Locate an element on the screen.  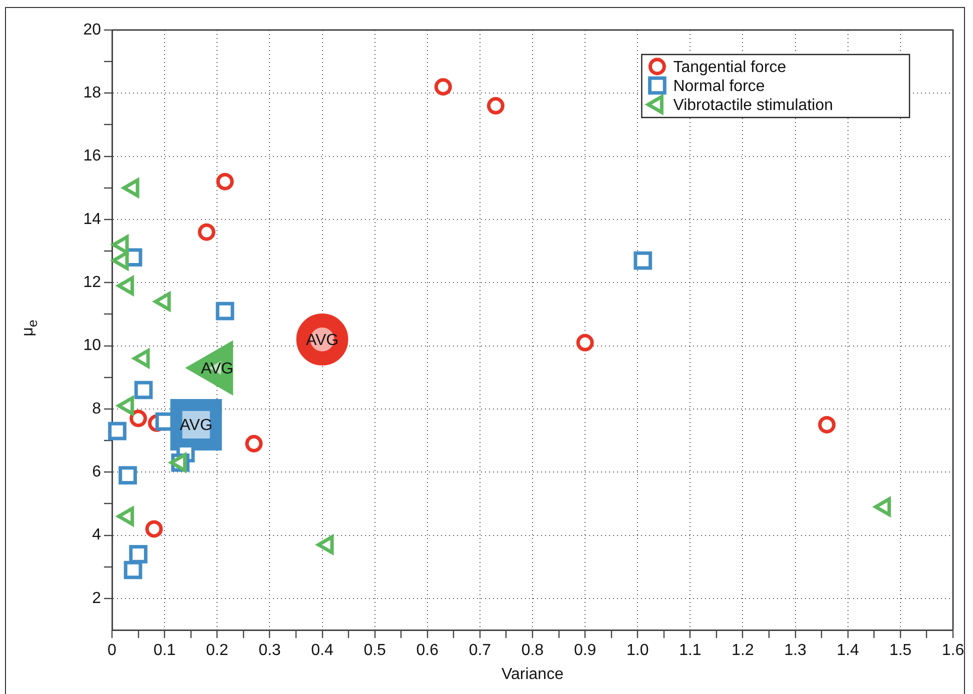
y-tick-label: 12 is located at coordinates (92, 283).